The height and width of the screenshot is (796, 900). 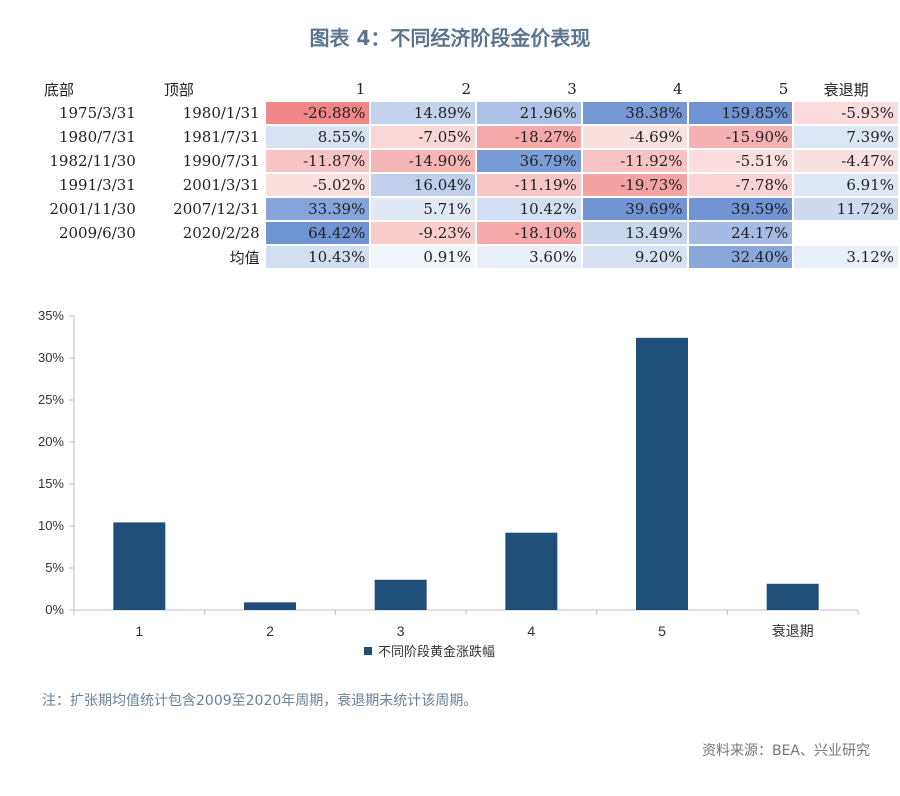 I want to click on table-header-row: 底部 顶部 1 2 3 4 5 衰退期, so click(x=464, y=89).